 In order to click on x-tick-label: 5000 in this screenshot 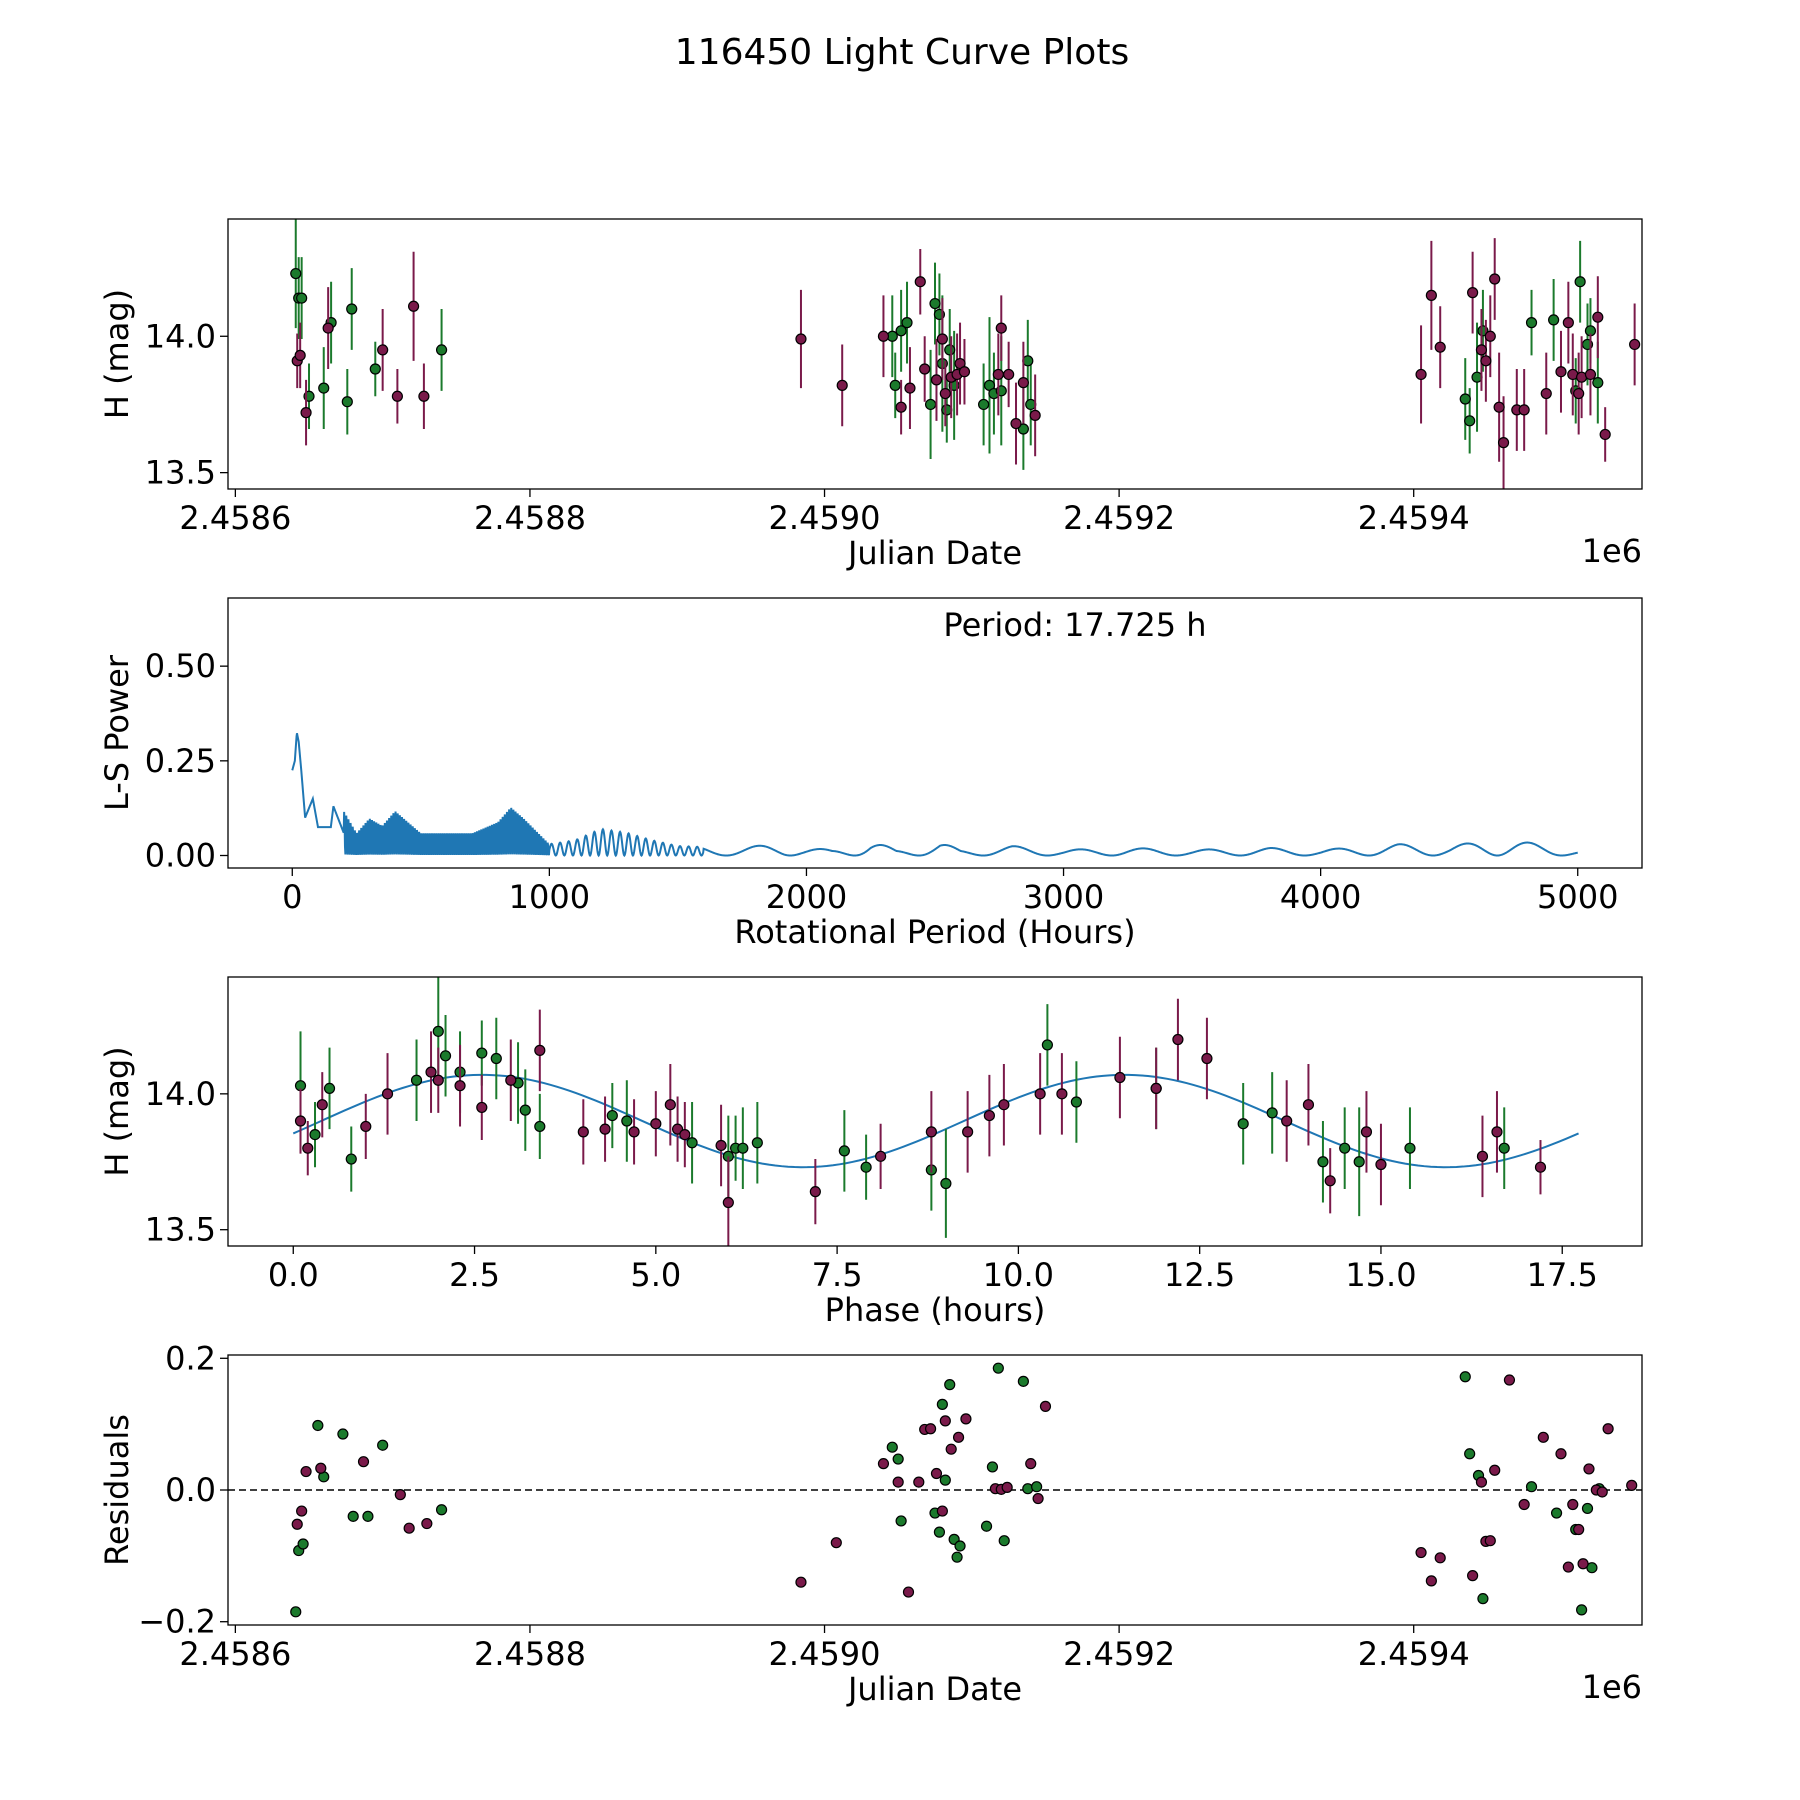, I will do `click(1577, 897)`.